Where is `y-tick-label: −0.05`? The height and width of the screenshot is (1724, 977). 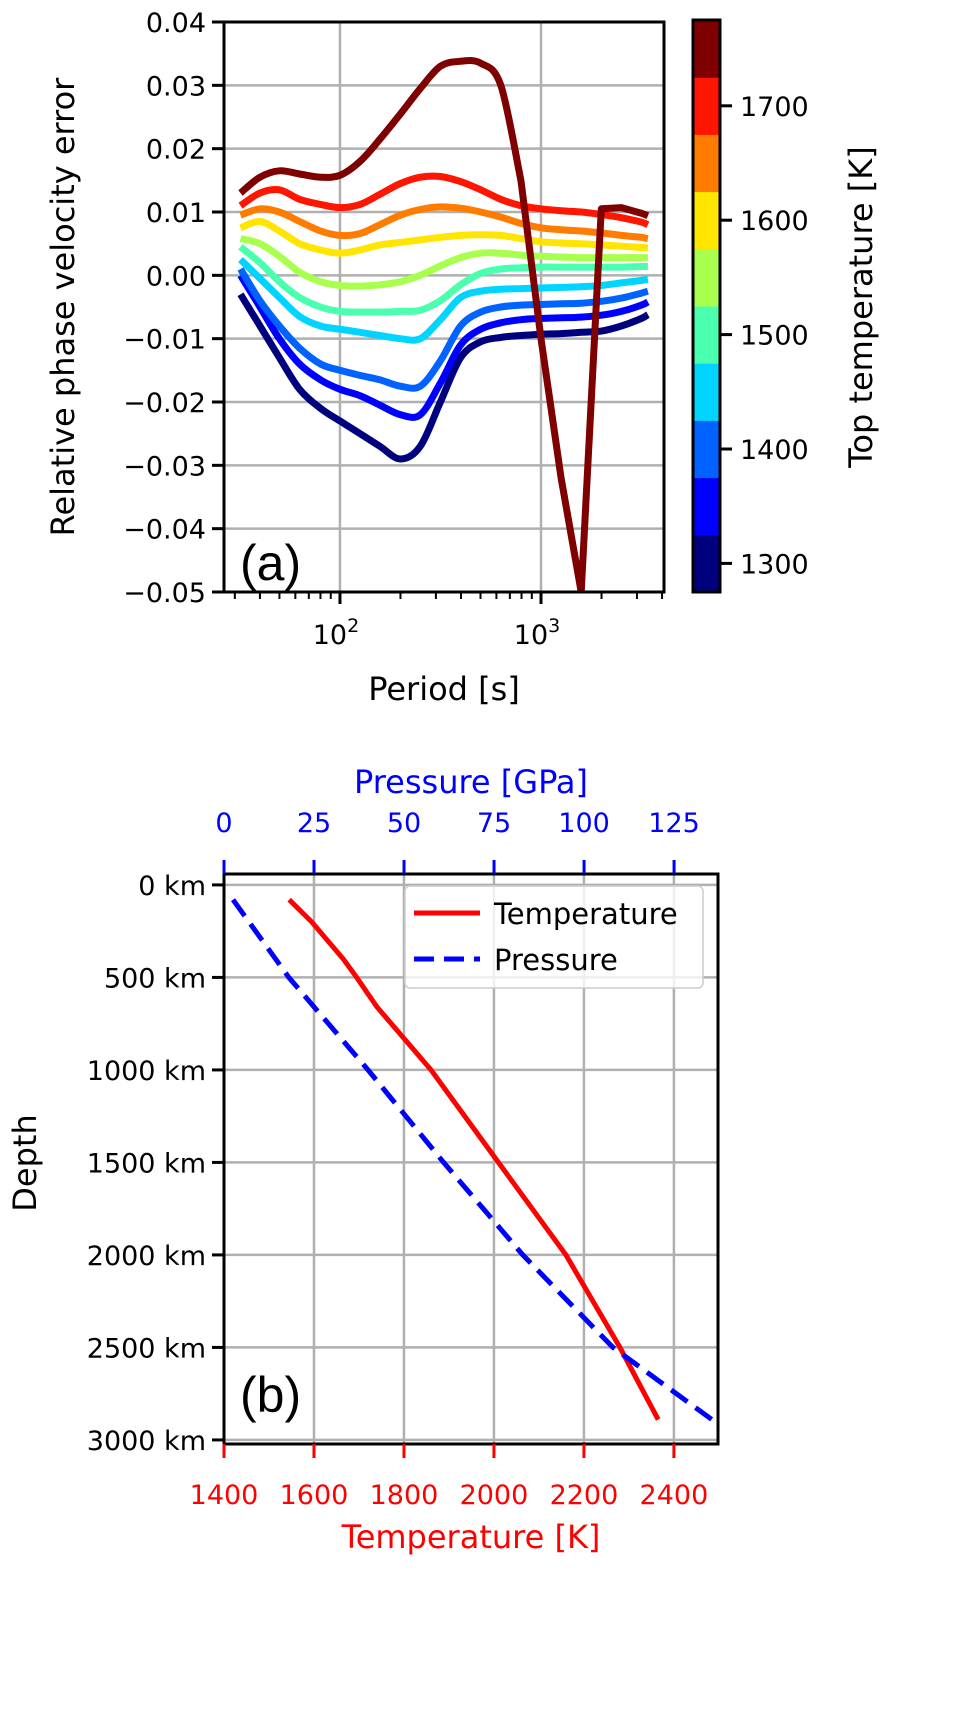 y-tick-label: −0.05 is located at coordinates (164, 593).